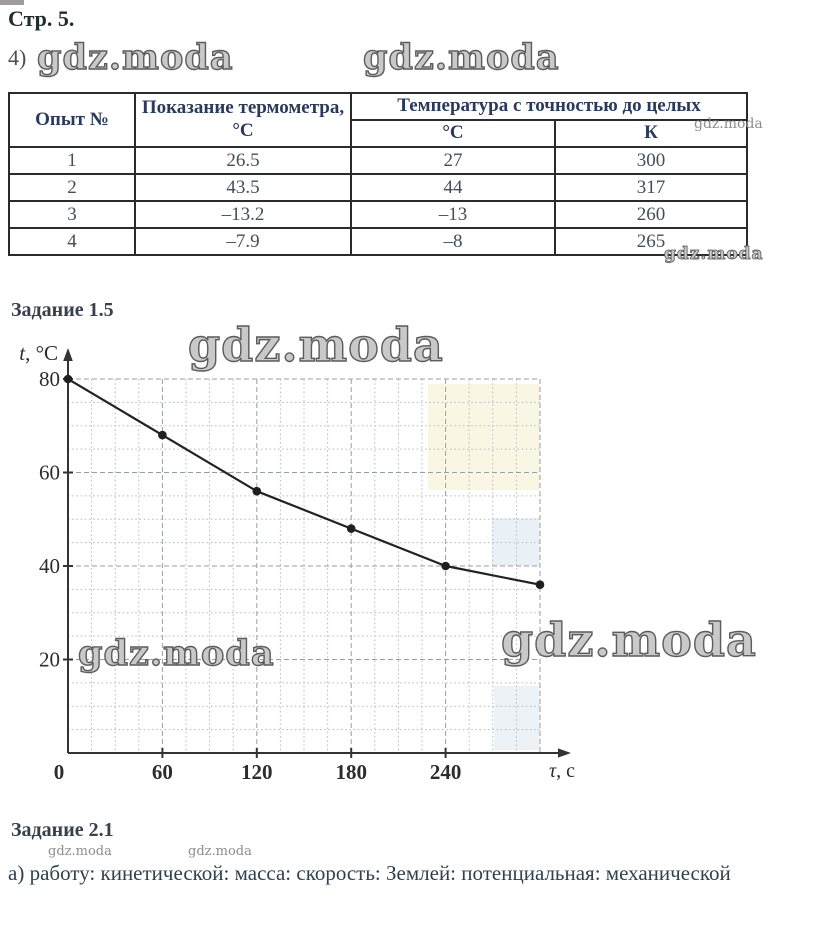 Image resolution: width=813 pixels, height=942 pixels. Describe the element at coordinates (453, 214) in the screenshot. I see `table-cell: –13` at that location.